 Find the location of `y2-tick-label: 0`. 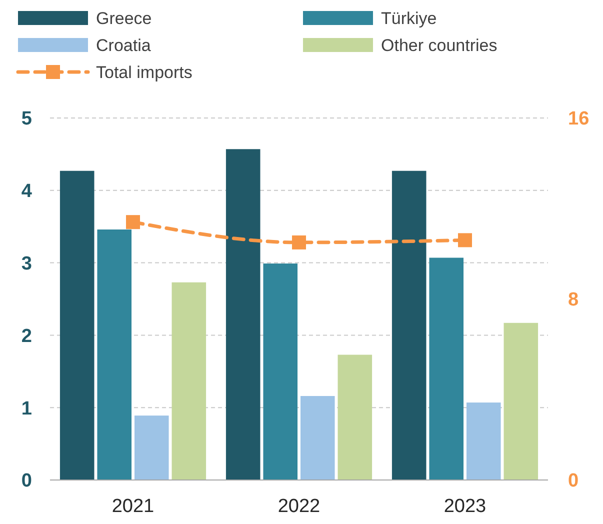

y2-tick-label: 0 is located at coordinates (573, 481).